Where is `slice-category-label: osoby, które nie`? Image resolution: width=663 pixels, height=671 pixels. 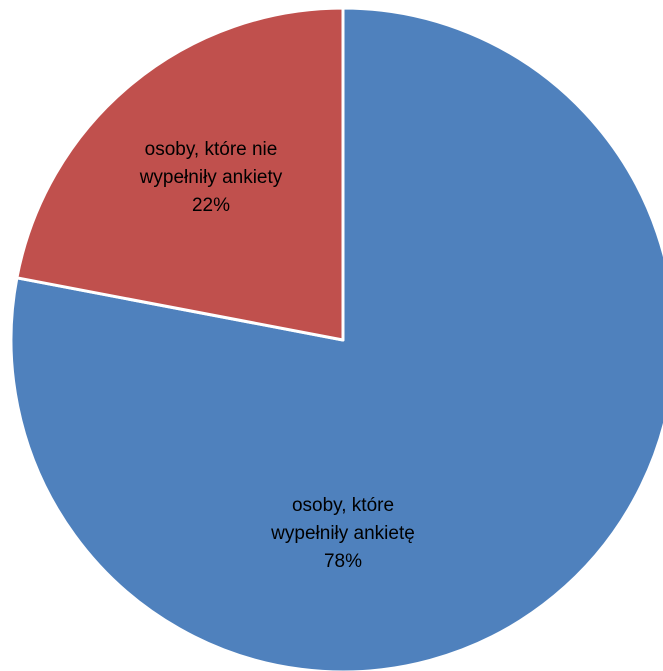
slice-category-label: osoby, które nie is located at coordinates (211, 149).